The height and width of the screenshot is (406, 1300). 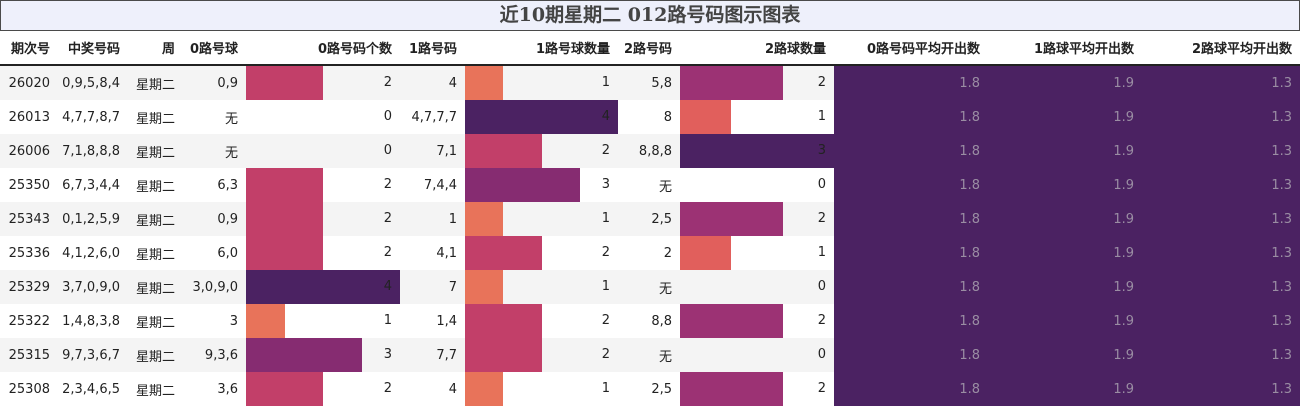 I want to click on winning-numbers-cell: 6,7,3,4,4, so click(x=93, y=185).